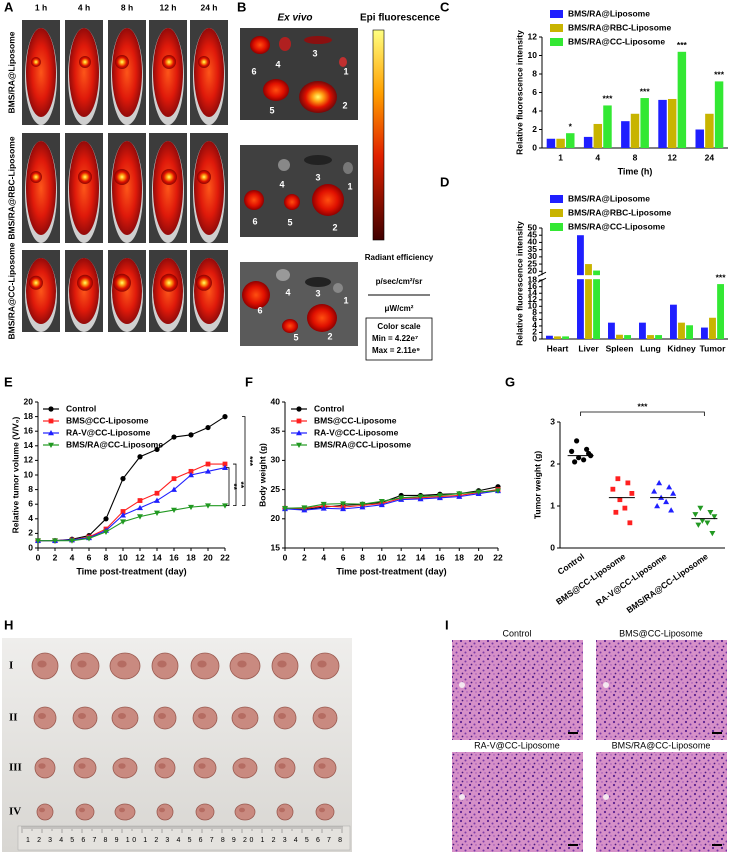  What do you see at coordinates (661, 745) in the screenshot?
I see `image-label: BMS/RA@CC-Liposome` at bounding box center [661, 745].